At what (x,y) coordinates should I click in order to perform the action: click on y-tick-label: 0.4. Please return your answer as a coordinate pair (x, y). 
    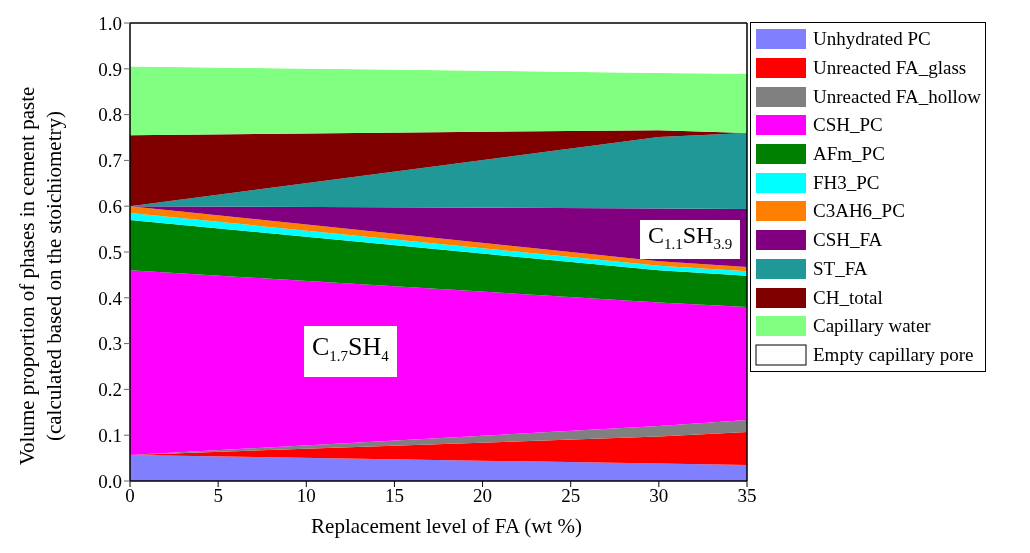
    Looking at the image, I should click on (110, 298).